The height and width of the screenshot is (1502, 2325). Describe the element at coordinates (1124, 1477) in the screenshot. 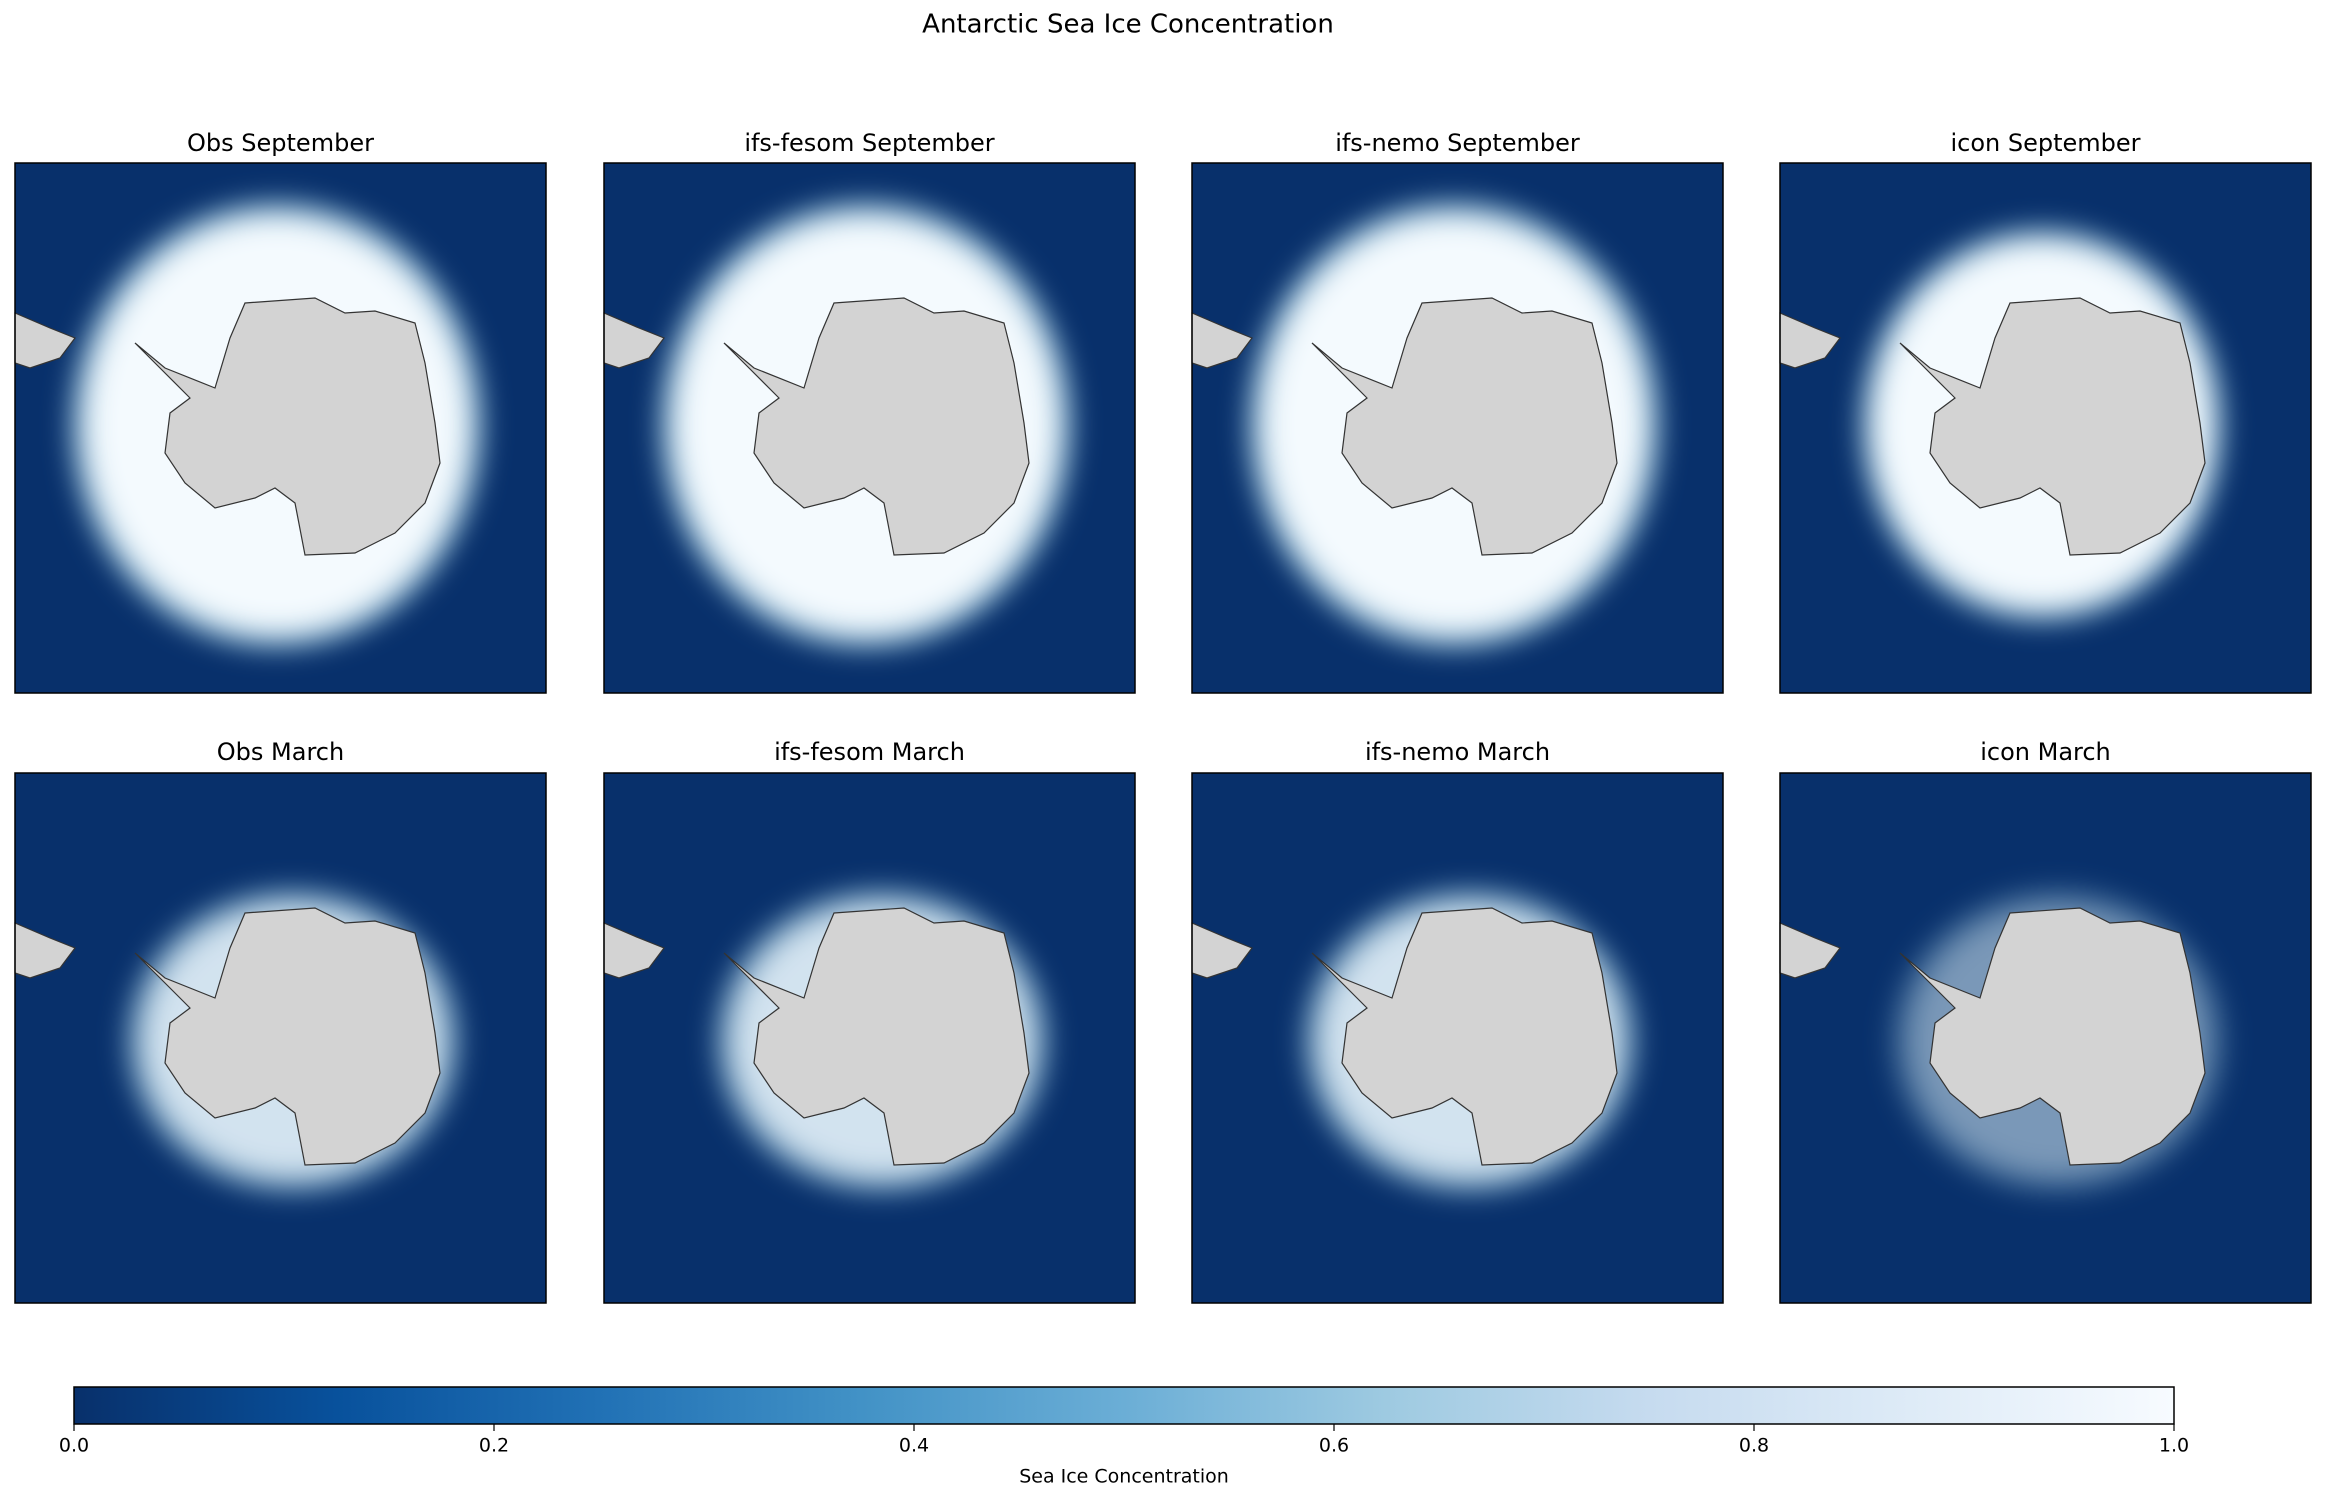

I see `colorbar-label: Sea Ice Concentration` at that location.